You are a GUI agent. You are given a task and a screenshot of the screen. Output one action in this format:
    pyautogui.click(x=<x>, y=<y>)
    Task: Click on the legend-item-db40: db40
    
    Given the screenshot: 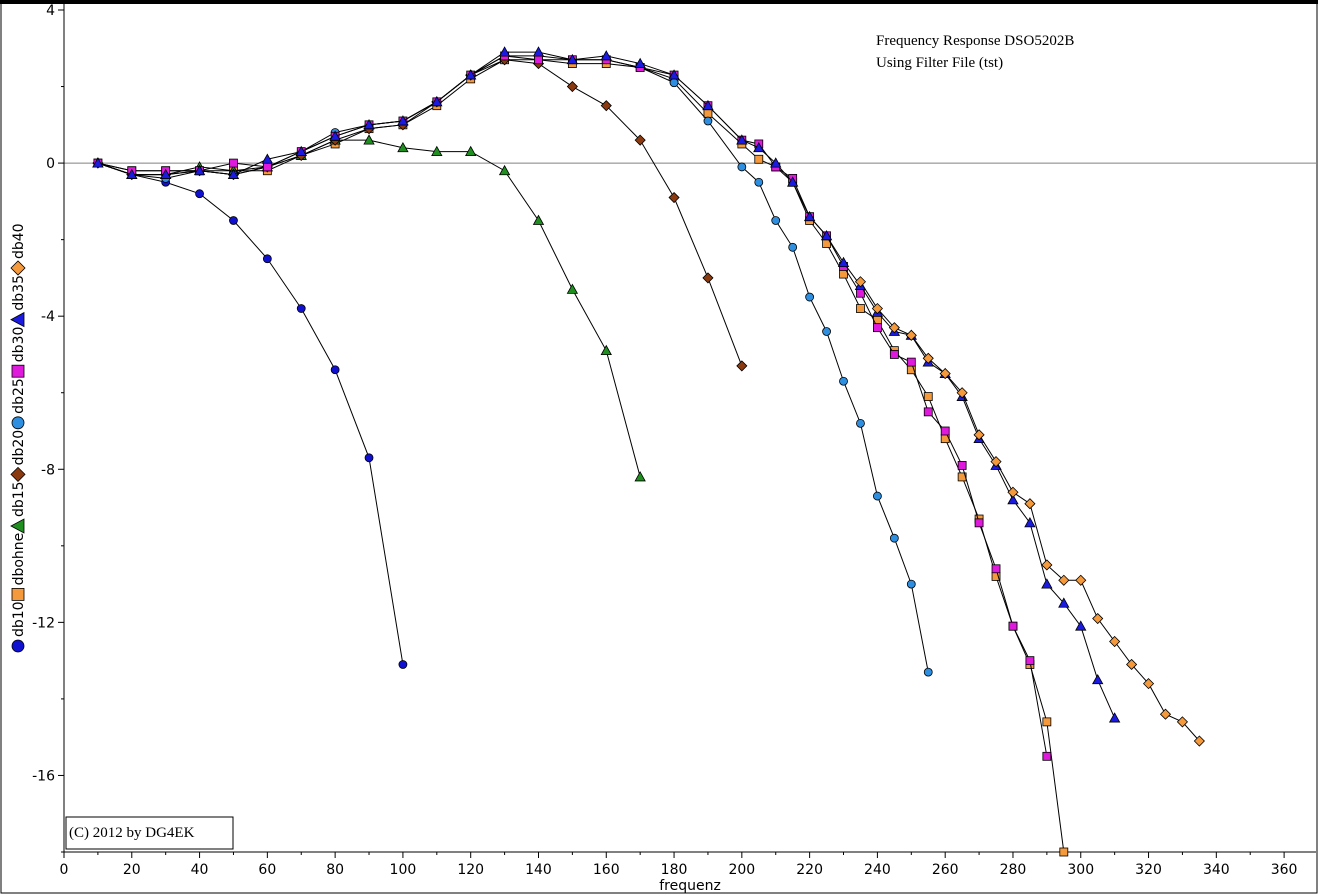 What is the action you would take?
    pyautogui.click(x=18, y=249)
    